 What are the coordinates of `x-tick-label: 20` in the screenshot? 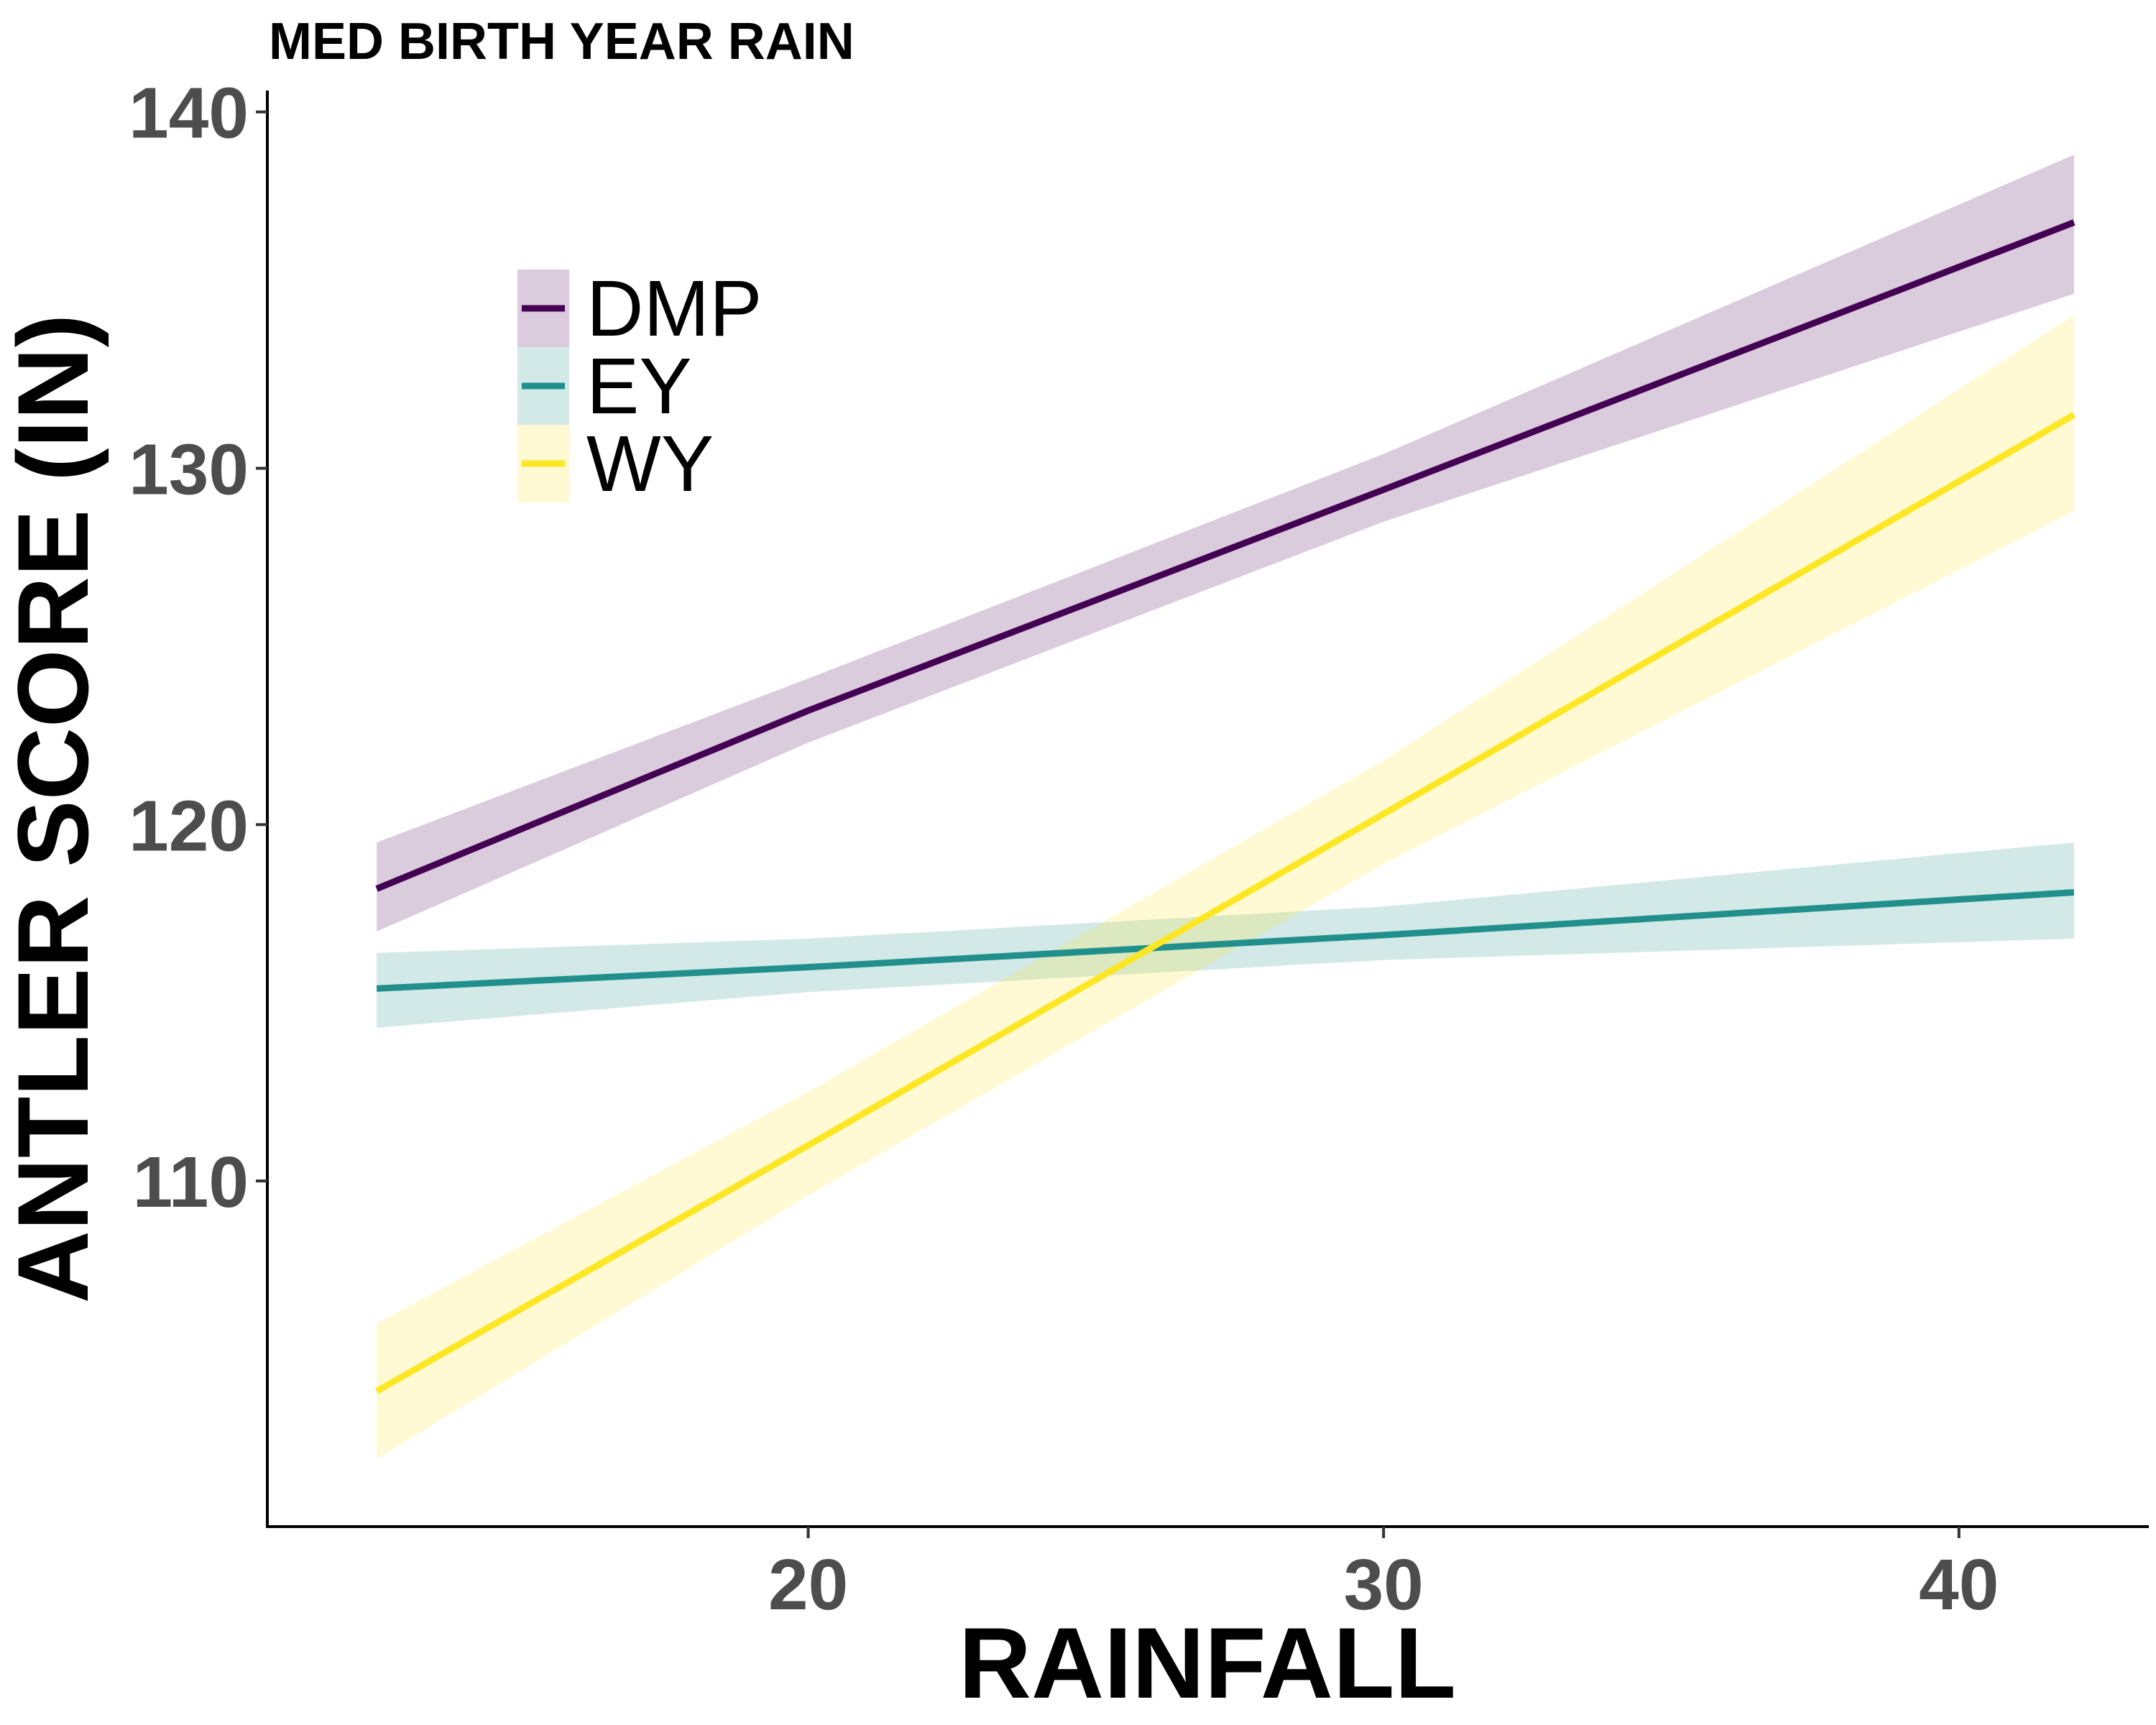 It's located at (808, 1585).